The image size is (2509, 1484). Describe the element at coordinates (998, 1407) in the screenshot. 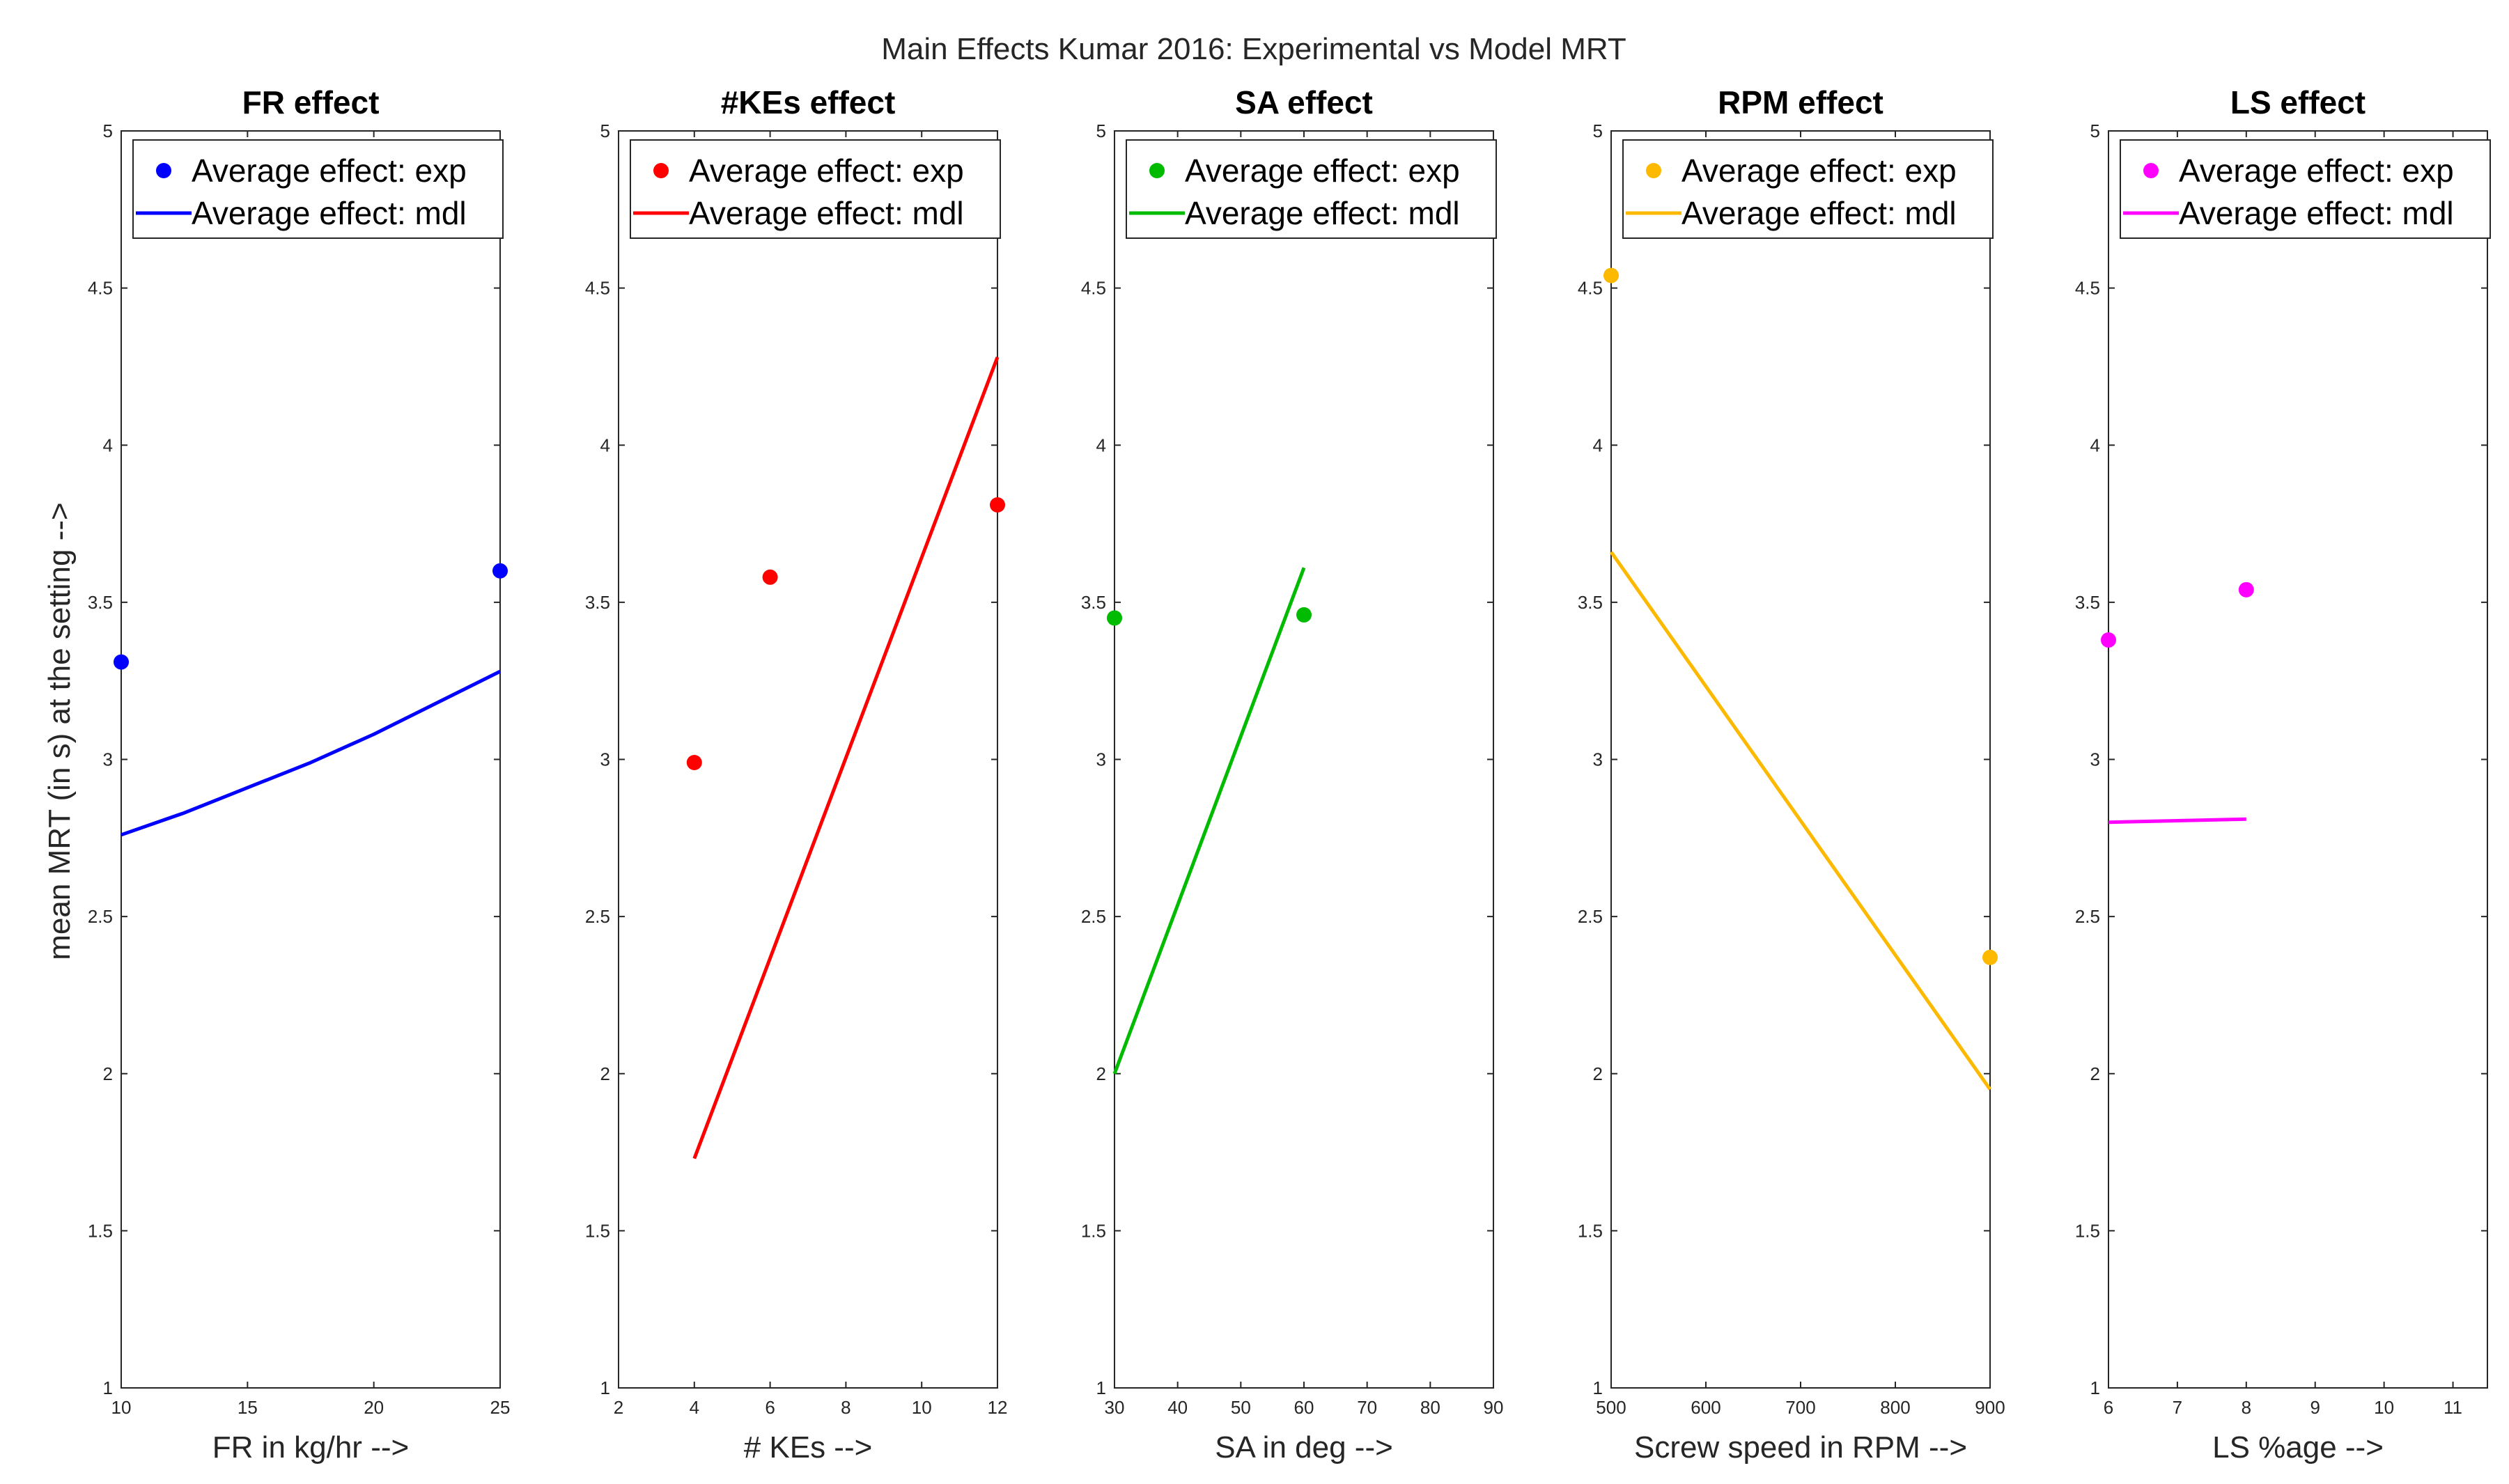

I see `x-tick-label: 12` at that location.